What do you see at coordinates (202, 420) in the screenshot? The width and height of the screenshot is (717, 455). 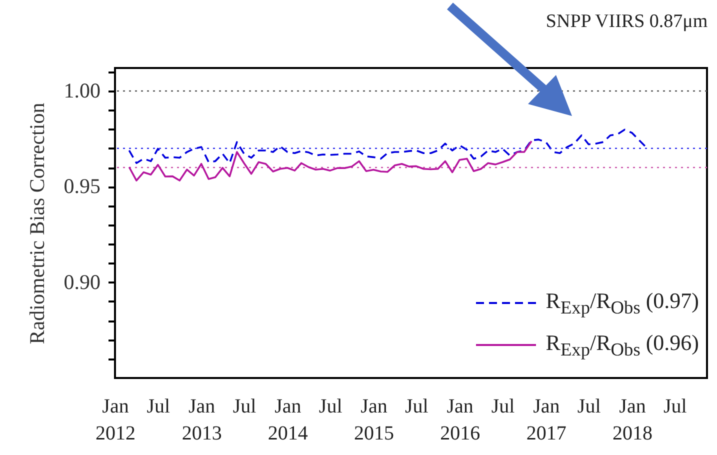 I see `x-tick-label: Jan 2013` at bounding box center [202, 420].